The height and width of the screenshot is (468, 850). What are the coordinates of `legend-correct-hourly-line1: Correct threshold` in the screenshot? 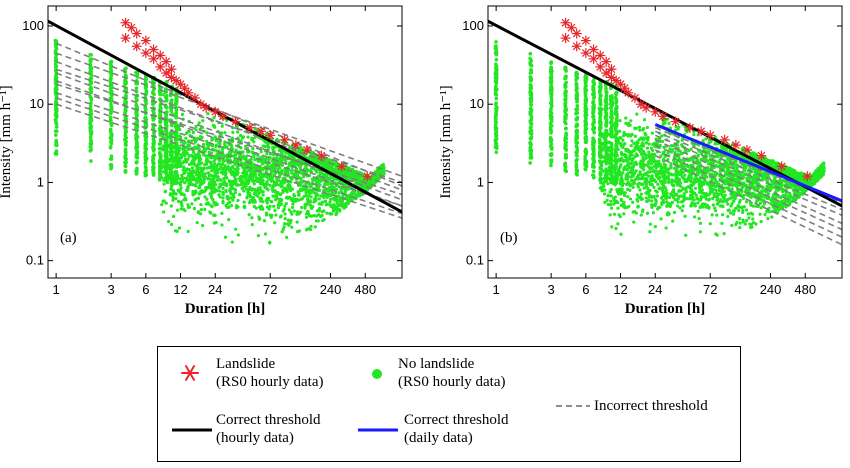 It's located at (268, 420).